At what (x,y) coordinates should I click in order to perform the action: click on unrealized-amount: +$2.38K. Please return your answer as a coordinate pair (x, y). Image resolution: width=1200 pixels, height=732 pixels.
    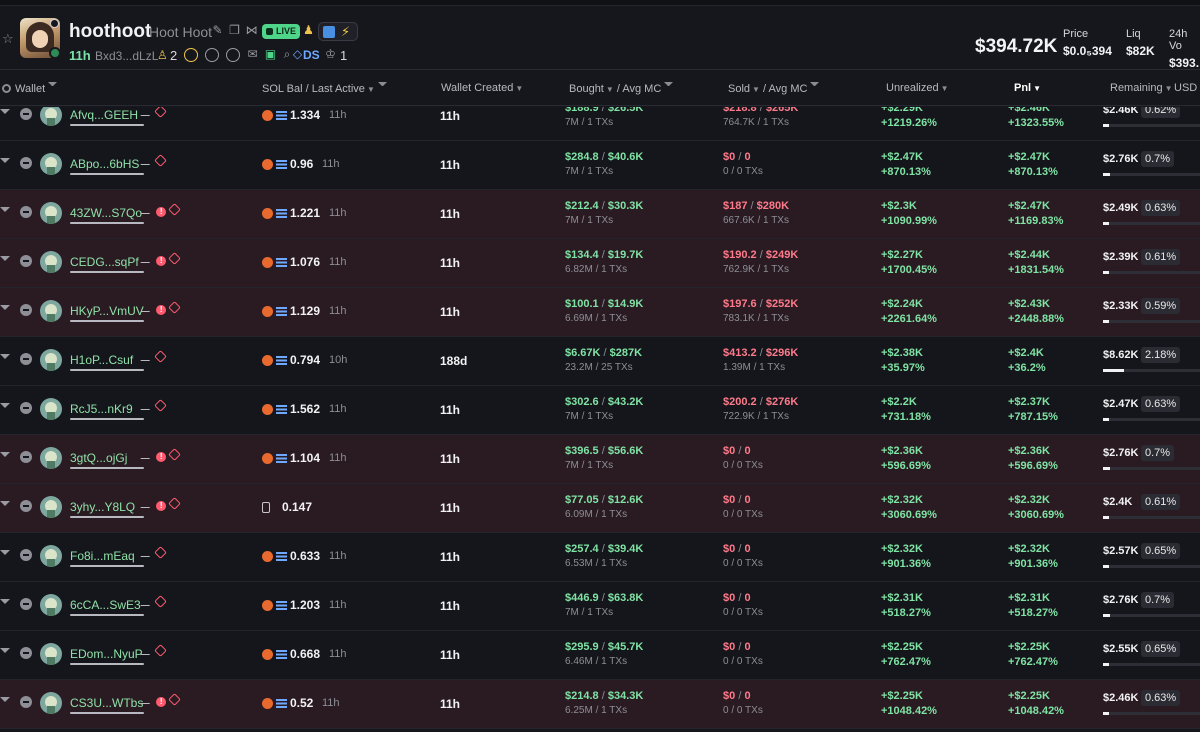
    Looking at the image, I should click on (902, 353).